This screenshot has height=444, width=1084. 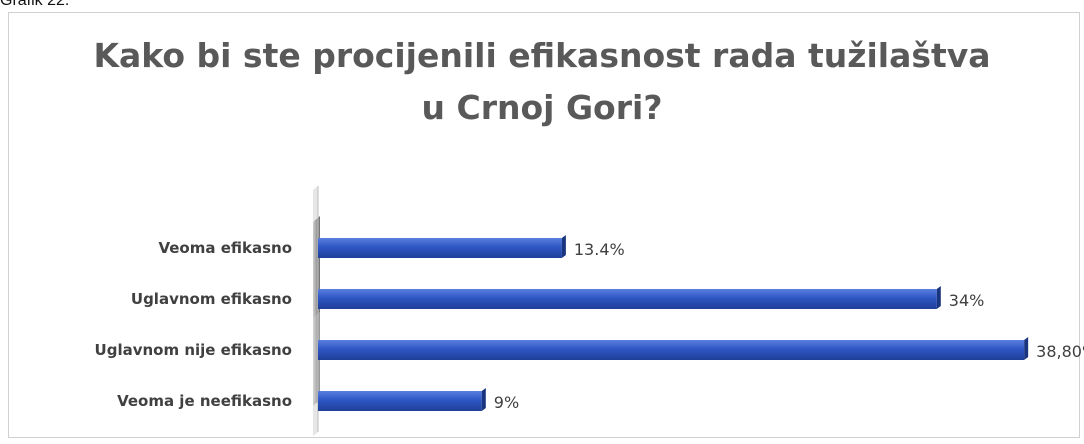 I want to click on data-label: 34%, so click(x=967, y=300).